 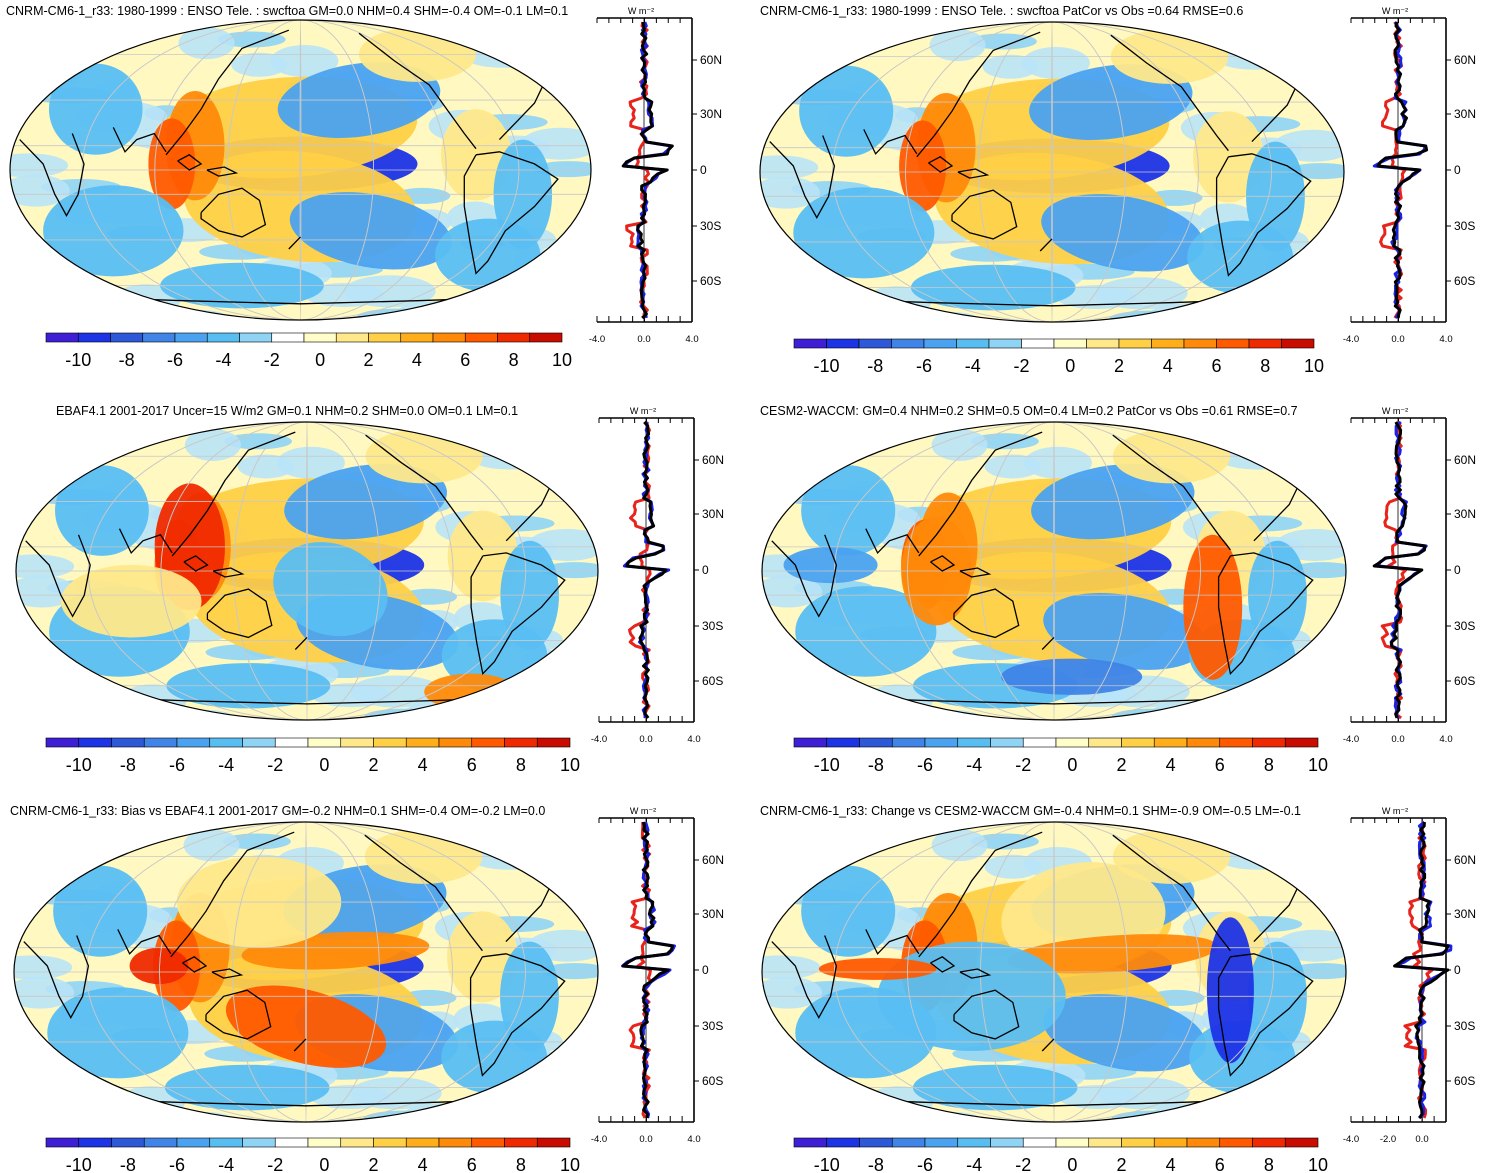 What do you see at coordinates (655, 175) in the screenshot?
I see `zonal-profile-1: W m⁻² 60N 30N 0 30S 60S -4.0 0.0 4.0` at bounding box center [655, 175].